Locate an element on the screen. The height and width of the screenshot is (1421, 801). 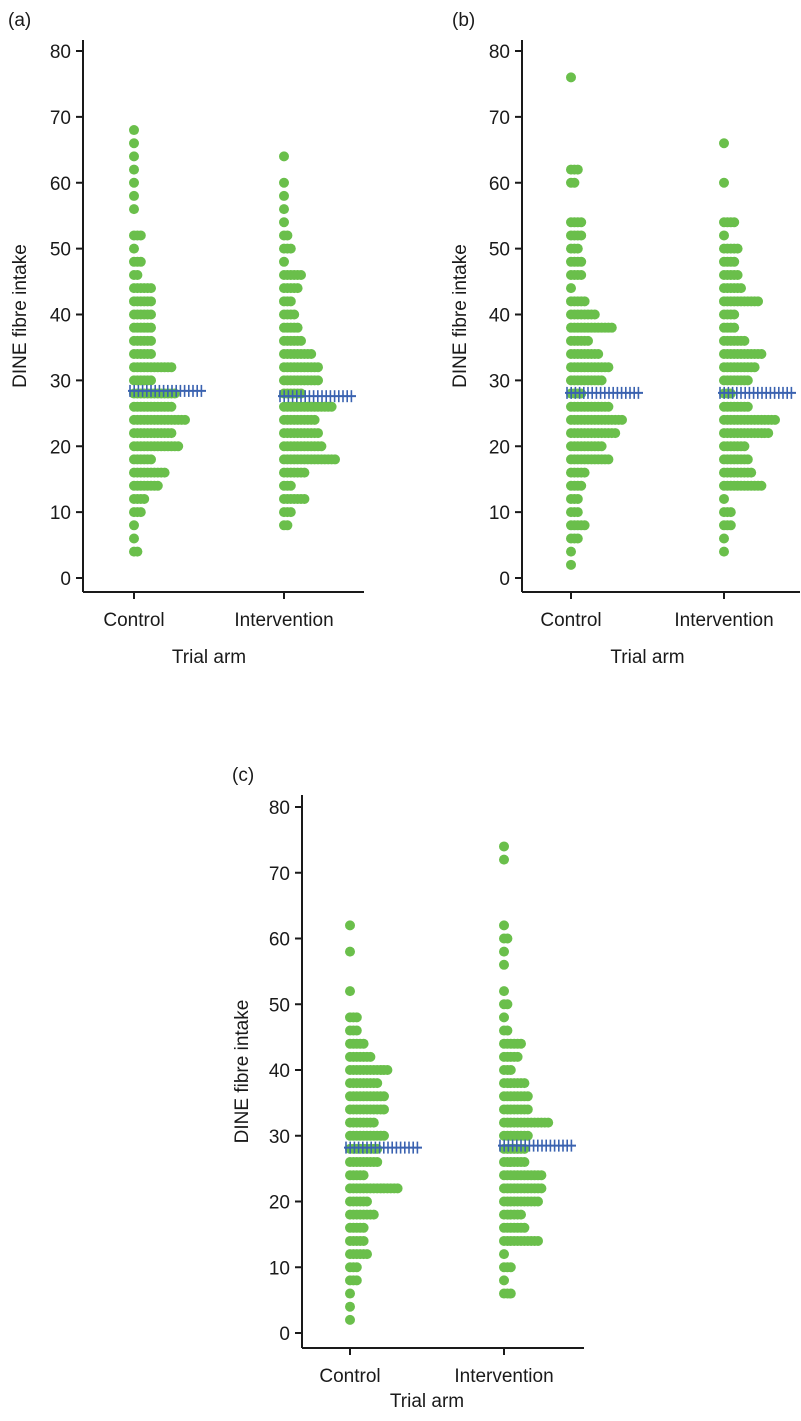
x-tick-label: Intervention is located at coordinates (503, 1376).